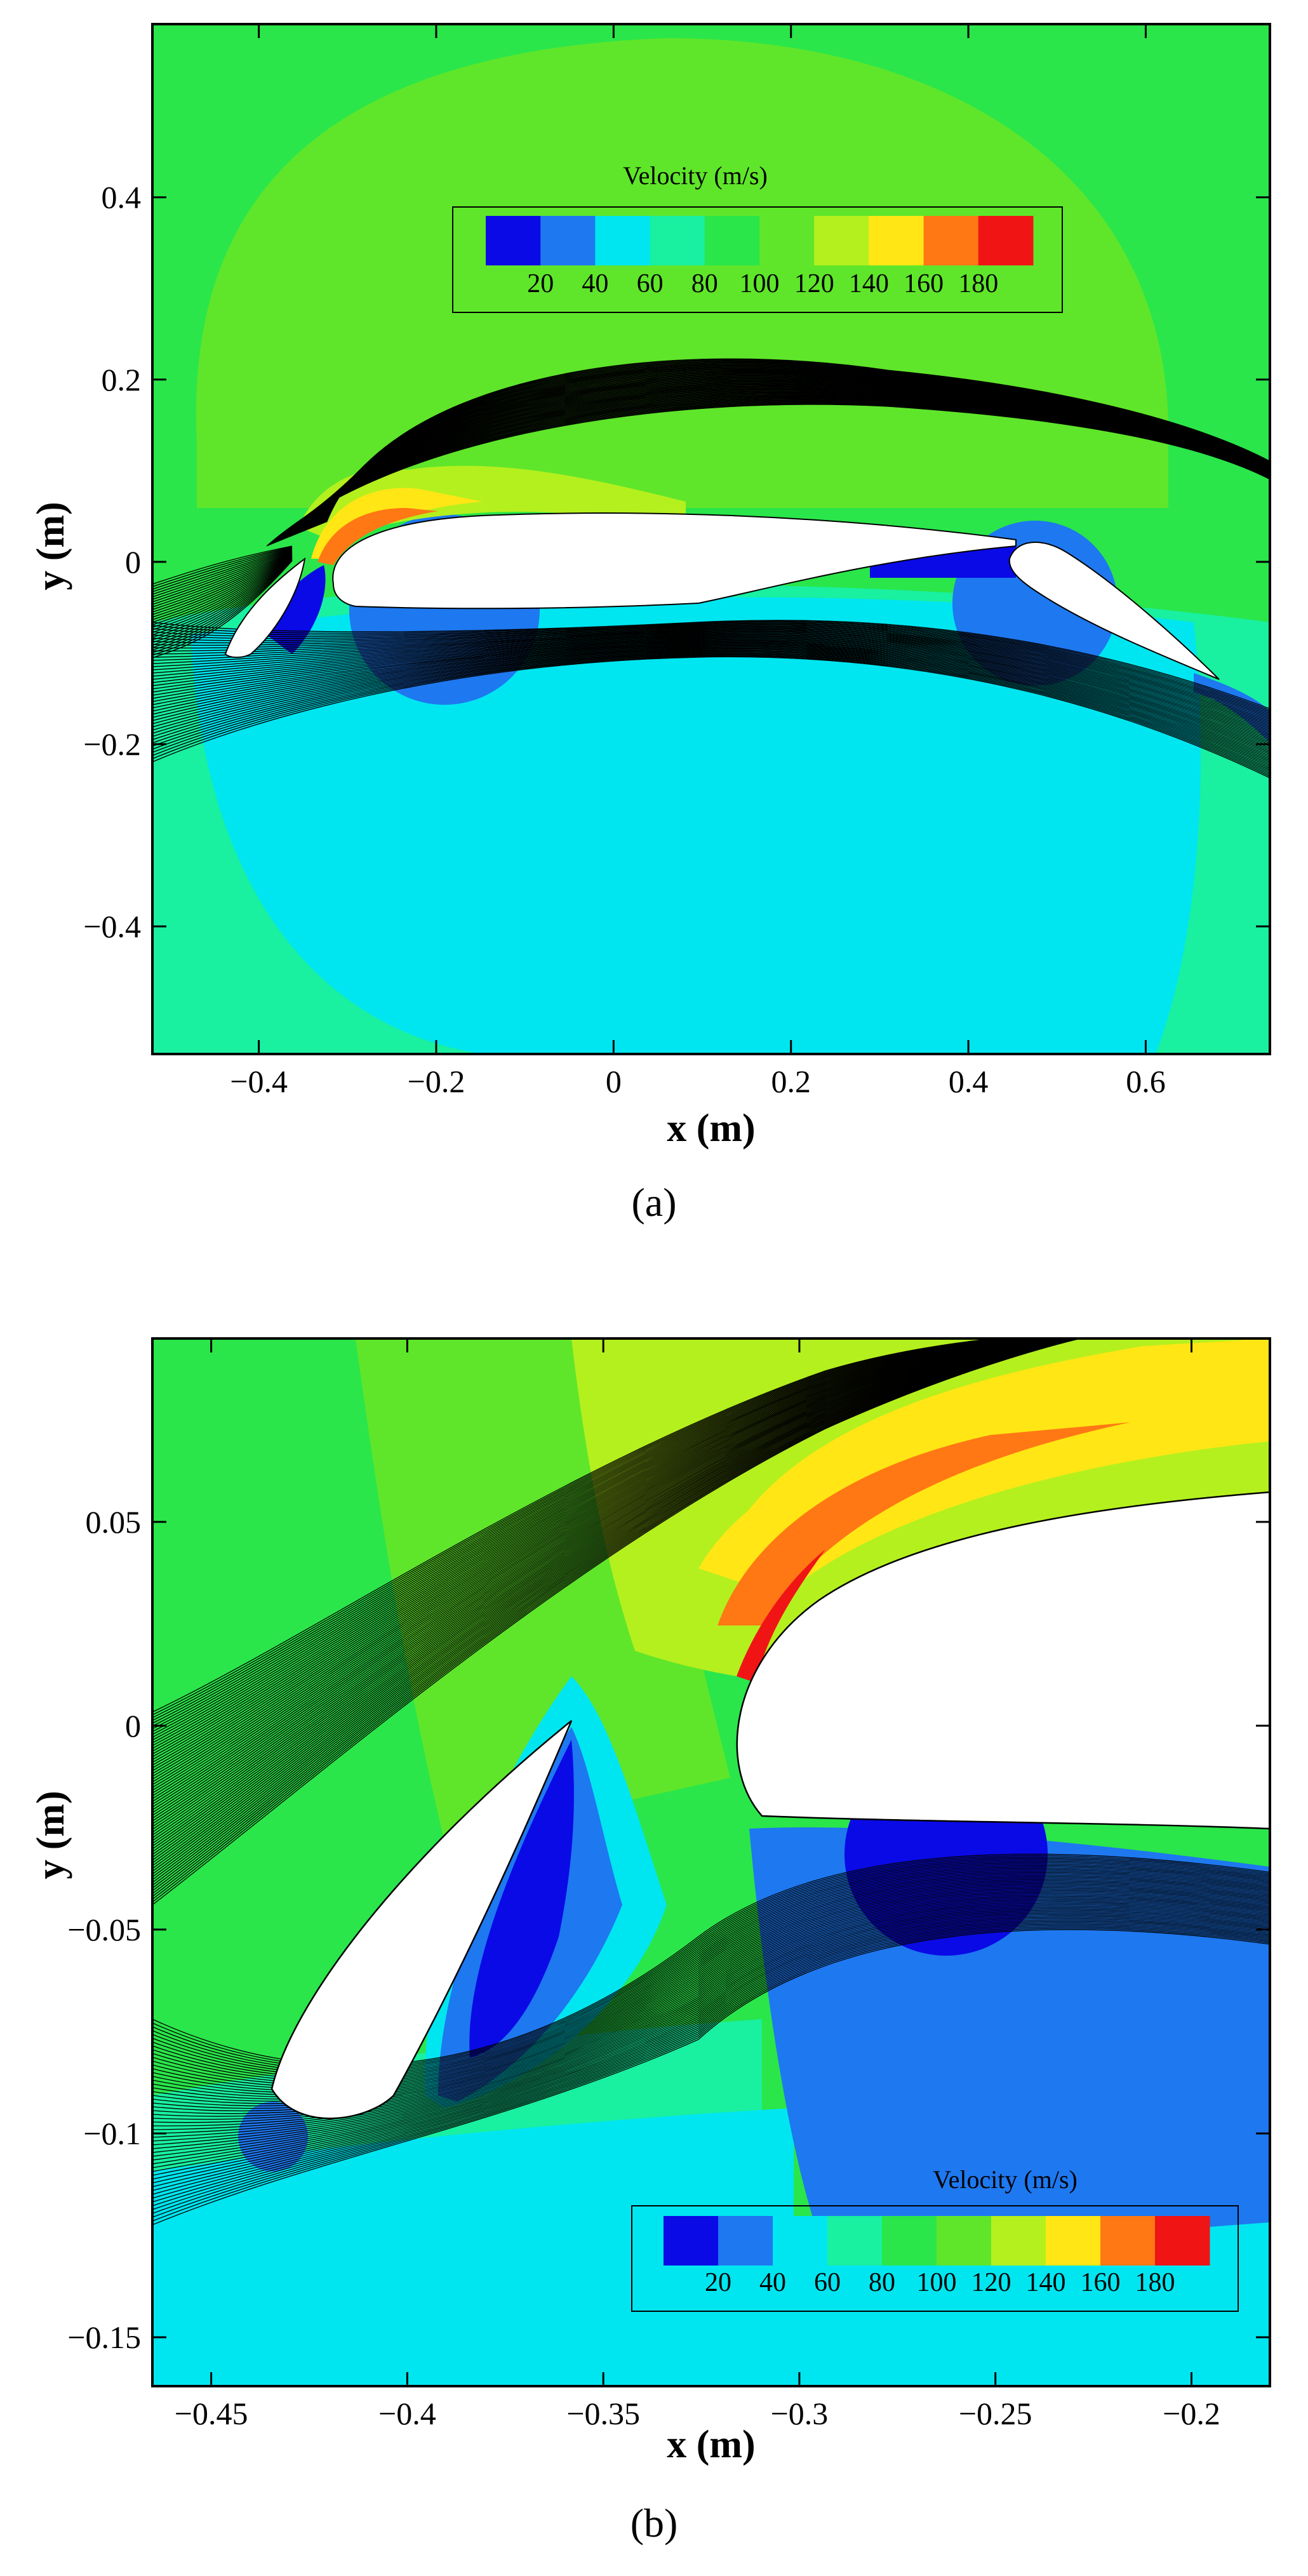  I want to click on panel-a-y-tick-label: 0.2, so click(122, 380).